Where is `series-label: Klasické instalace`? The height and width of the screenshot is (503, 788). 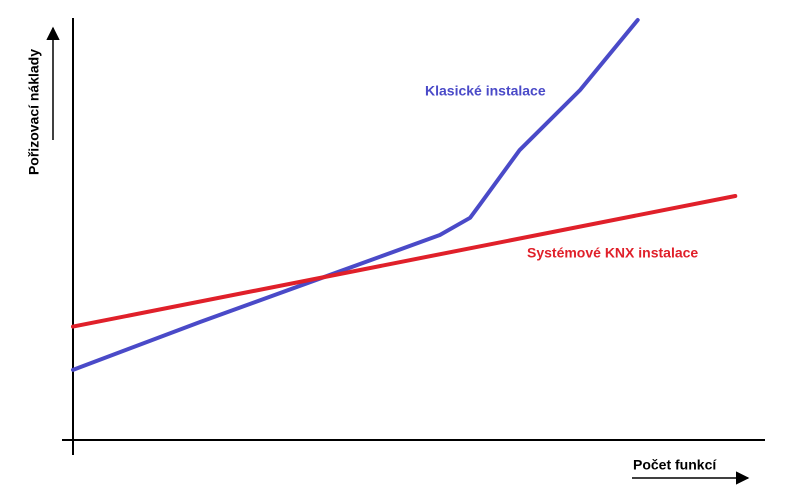
series-label: Klasické instalace is located at coordinates (485, 91).